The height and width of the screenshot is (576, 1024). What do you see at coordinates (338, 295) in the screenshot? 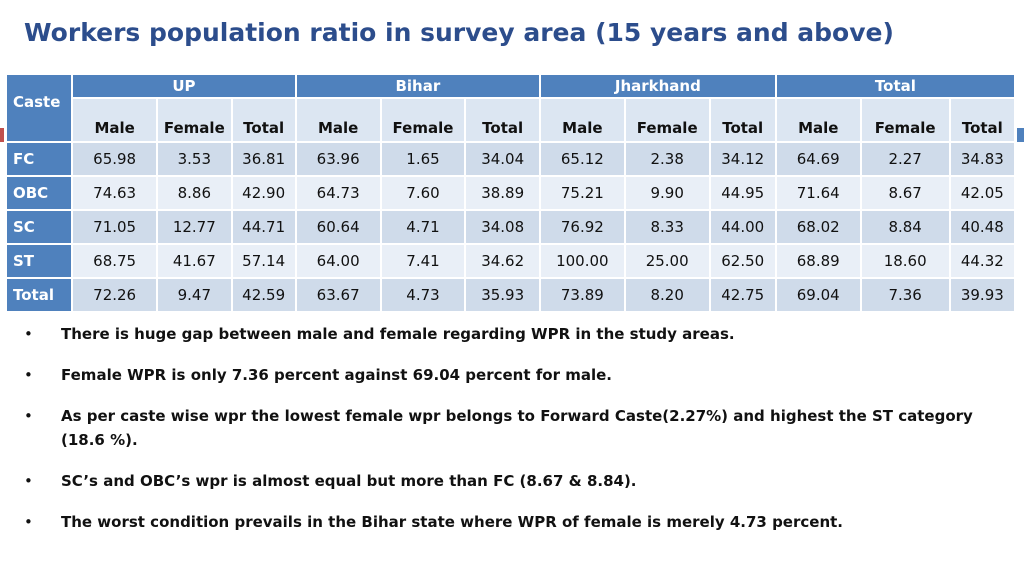
I see `table-cell: 63.67` at bounding box center [338, 295].